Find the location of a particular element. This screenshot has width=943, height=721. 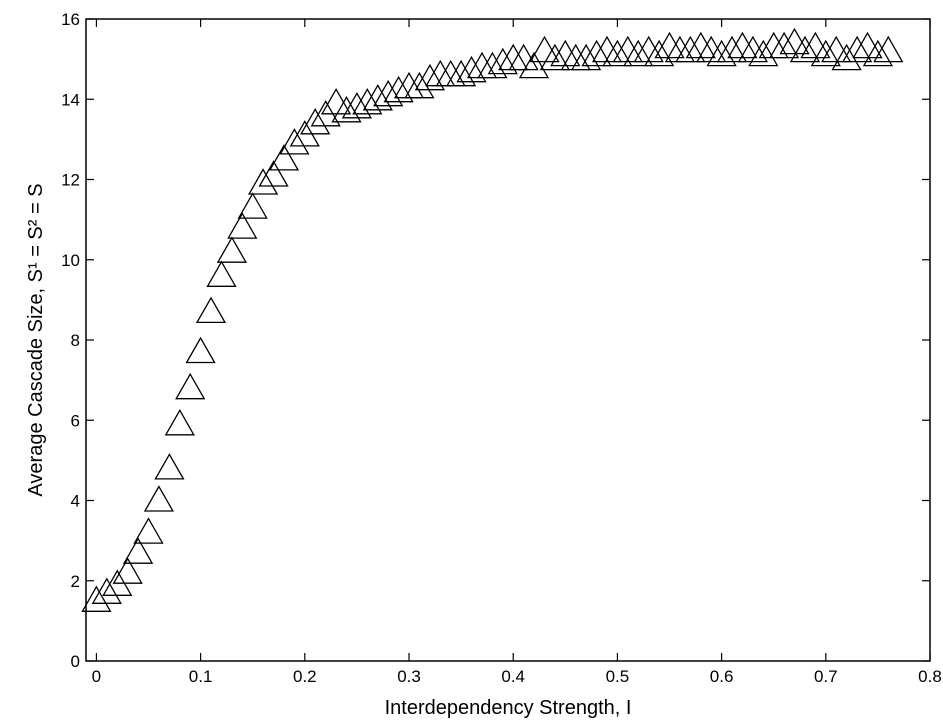

x-tick-label: 0.2 is located at coordinates (305, 676).